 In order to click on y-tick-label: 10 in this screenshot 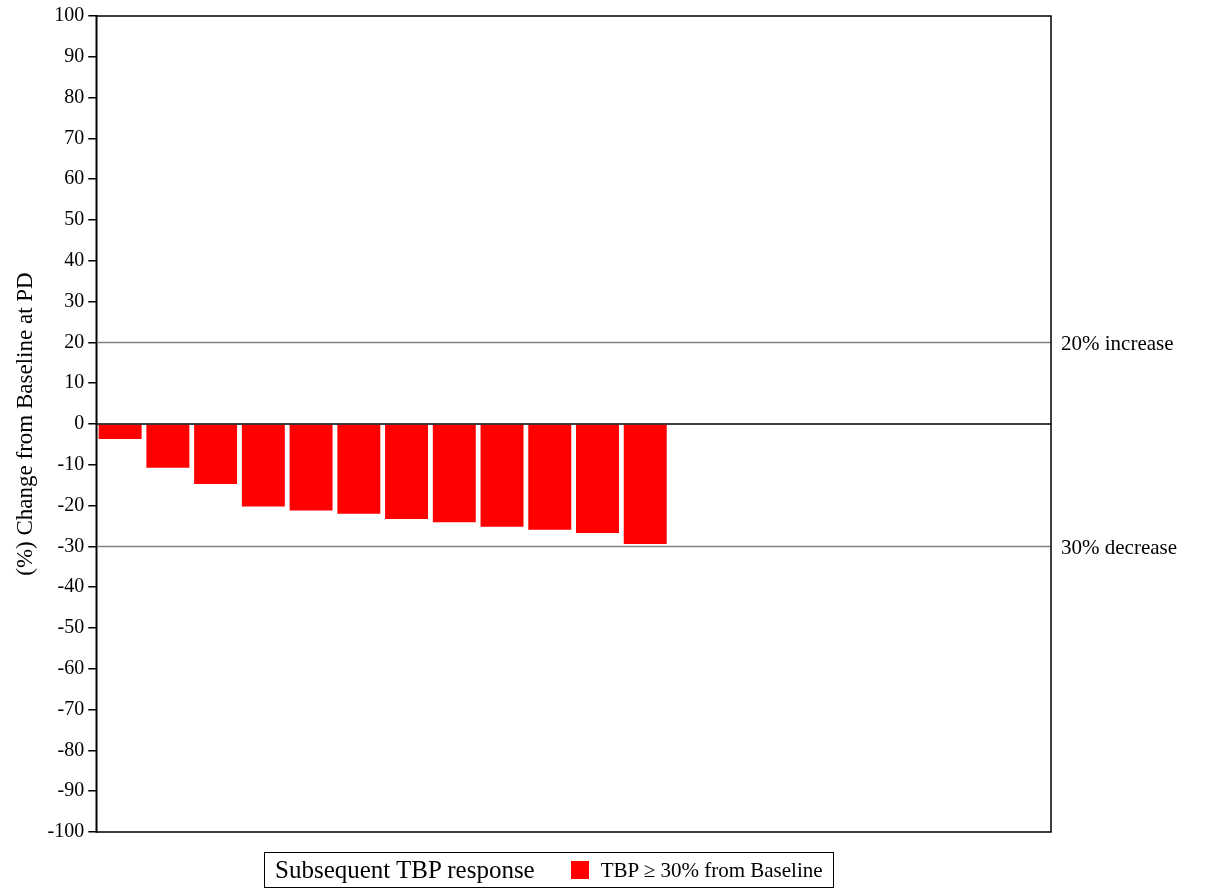, I will do `click(74, 381)`.